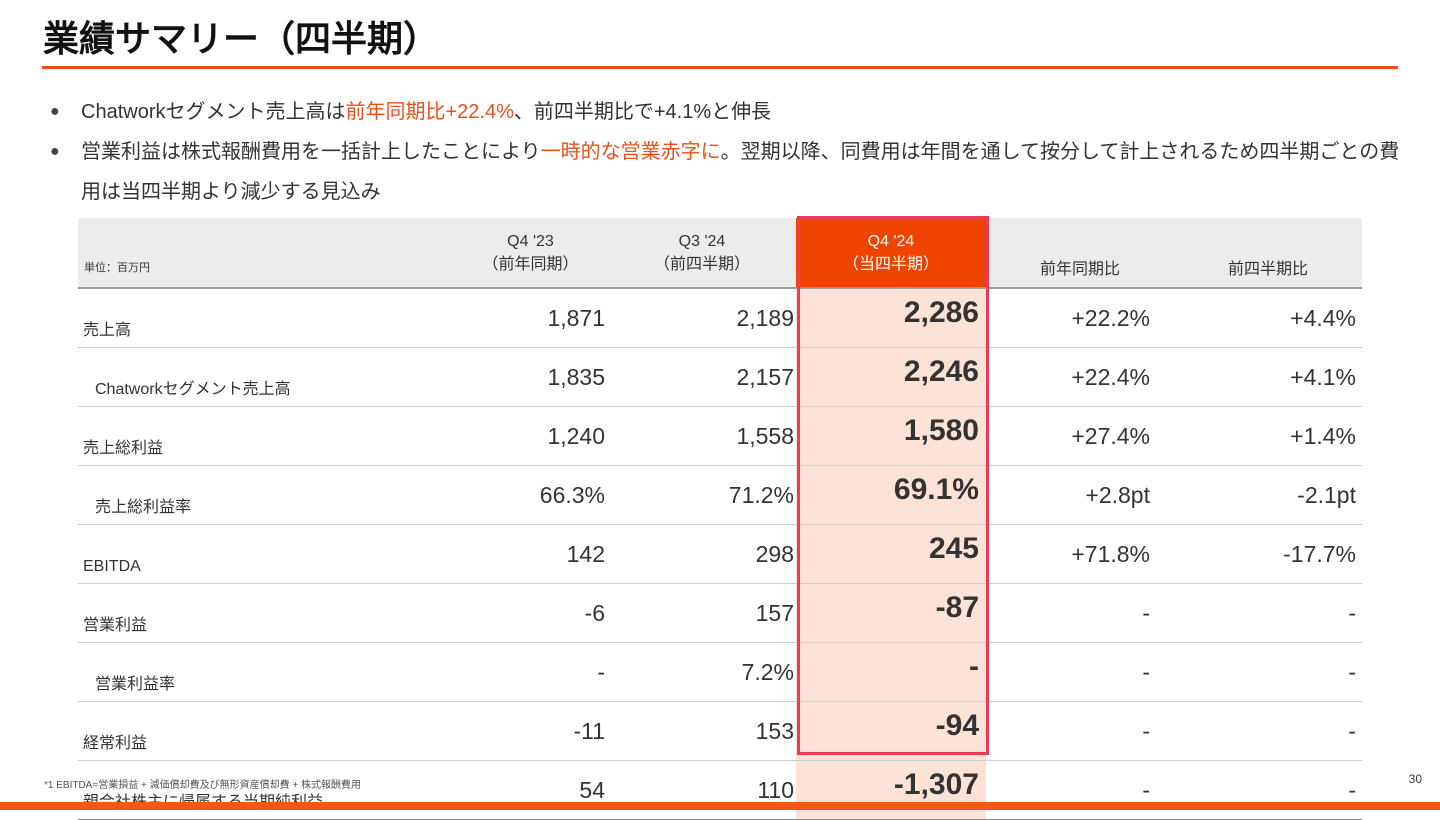  What do you see at coordinates (1080, 253) in the screenshot?
I see `column-header-yoy: 前年同期比` at bounding box center [1080, 253].